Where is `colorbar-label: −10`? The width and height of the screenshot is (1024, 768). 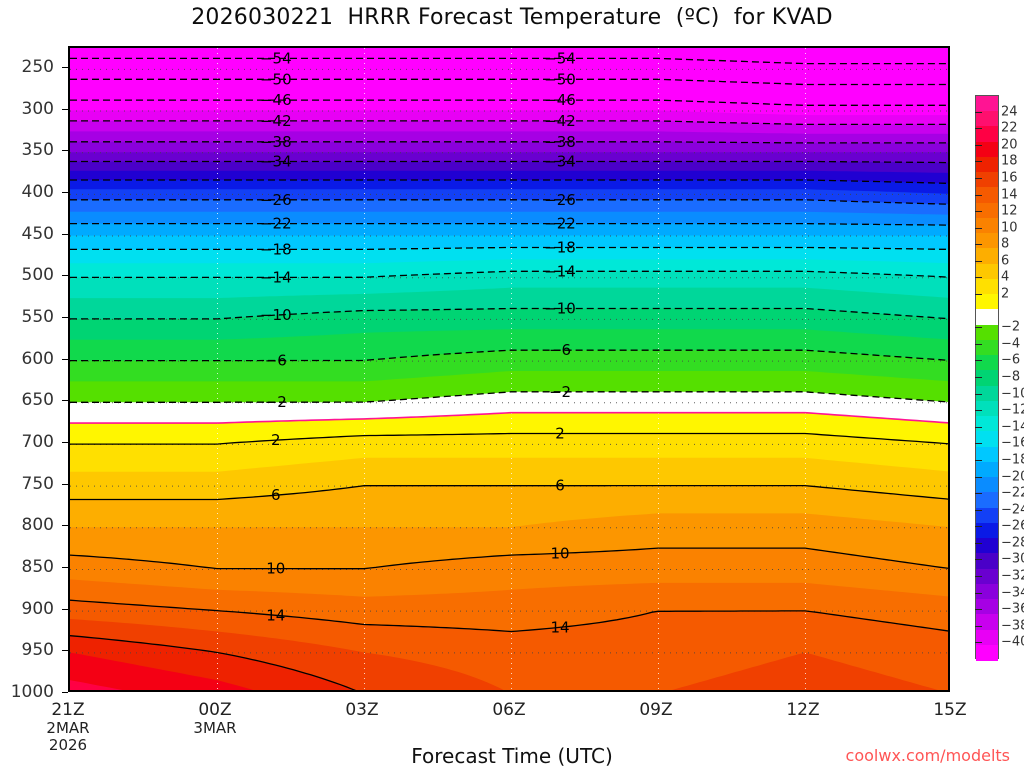 colorbar-label: −10 is located at coordinates (1012, 394).